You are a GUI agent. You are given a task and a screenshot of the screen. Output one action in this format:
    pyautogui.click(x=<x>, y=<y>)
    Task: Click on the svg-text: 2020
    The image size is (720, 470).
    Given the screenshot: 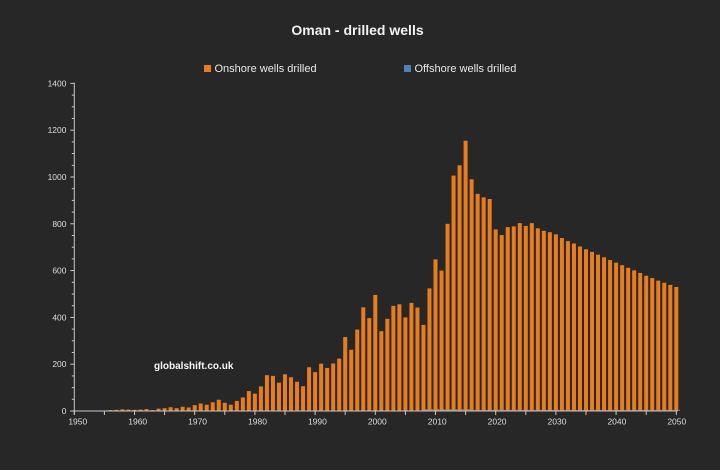 What is the action you would take?
    pyautogui.click(x=497, y=421)
    